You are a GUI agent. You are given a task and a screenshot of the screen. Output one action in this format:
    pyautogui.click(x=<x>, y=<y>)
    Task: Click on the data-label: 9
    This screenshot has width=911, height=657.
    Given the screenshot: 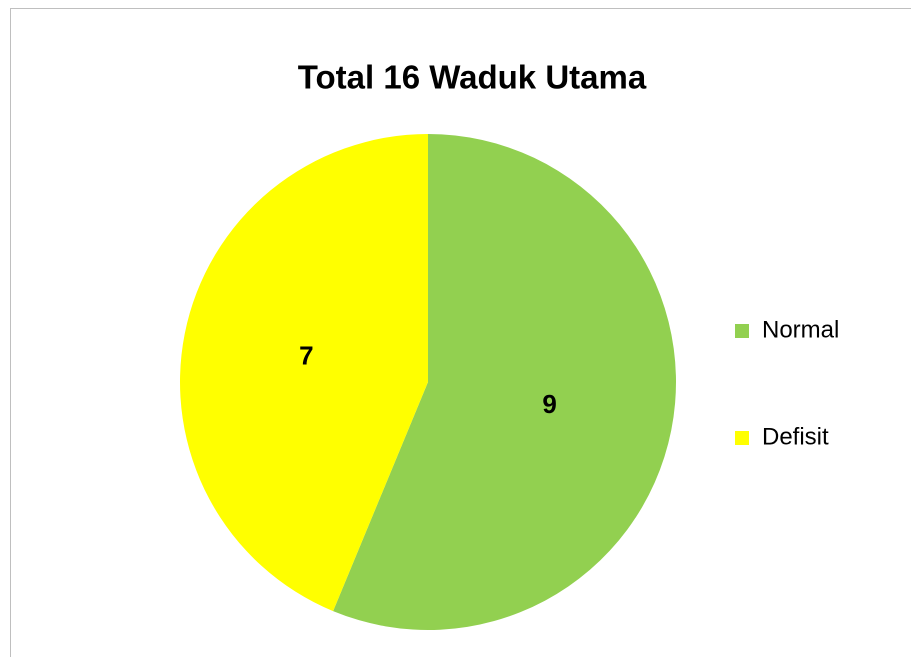 What is the action you would take?
    pyautogui.click(x=549, y=404)
    